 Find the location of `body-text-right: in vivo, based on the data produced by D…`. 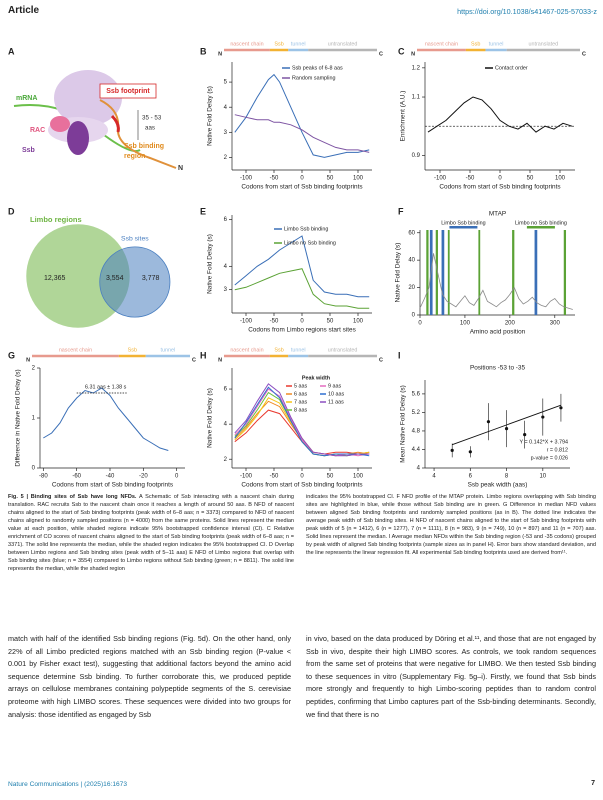

body-text-right: in vivo, based on the data produced by D… is located at coordinates (451, 676).